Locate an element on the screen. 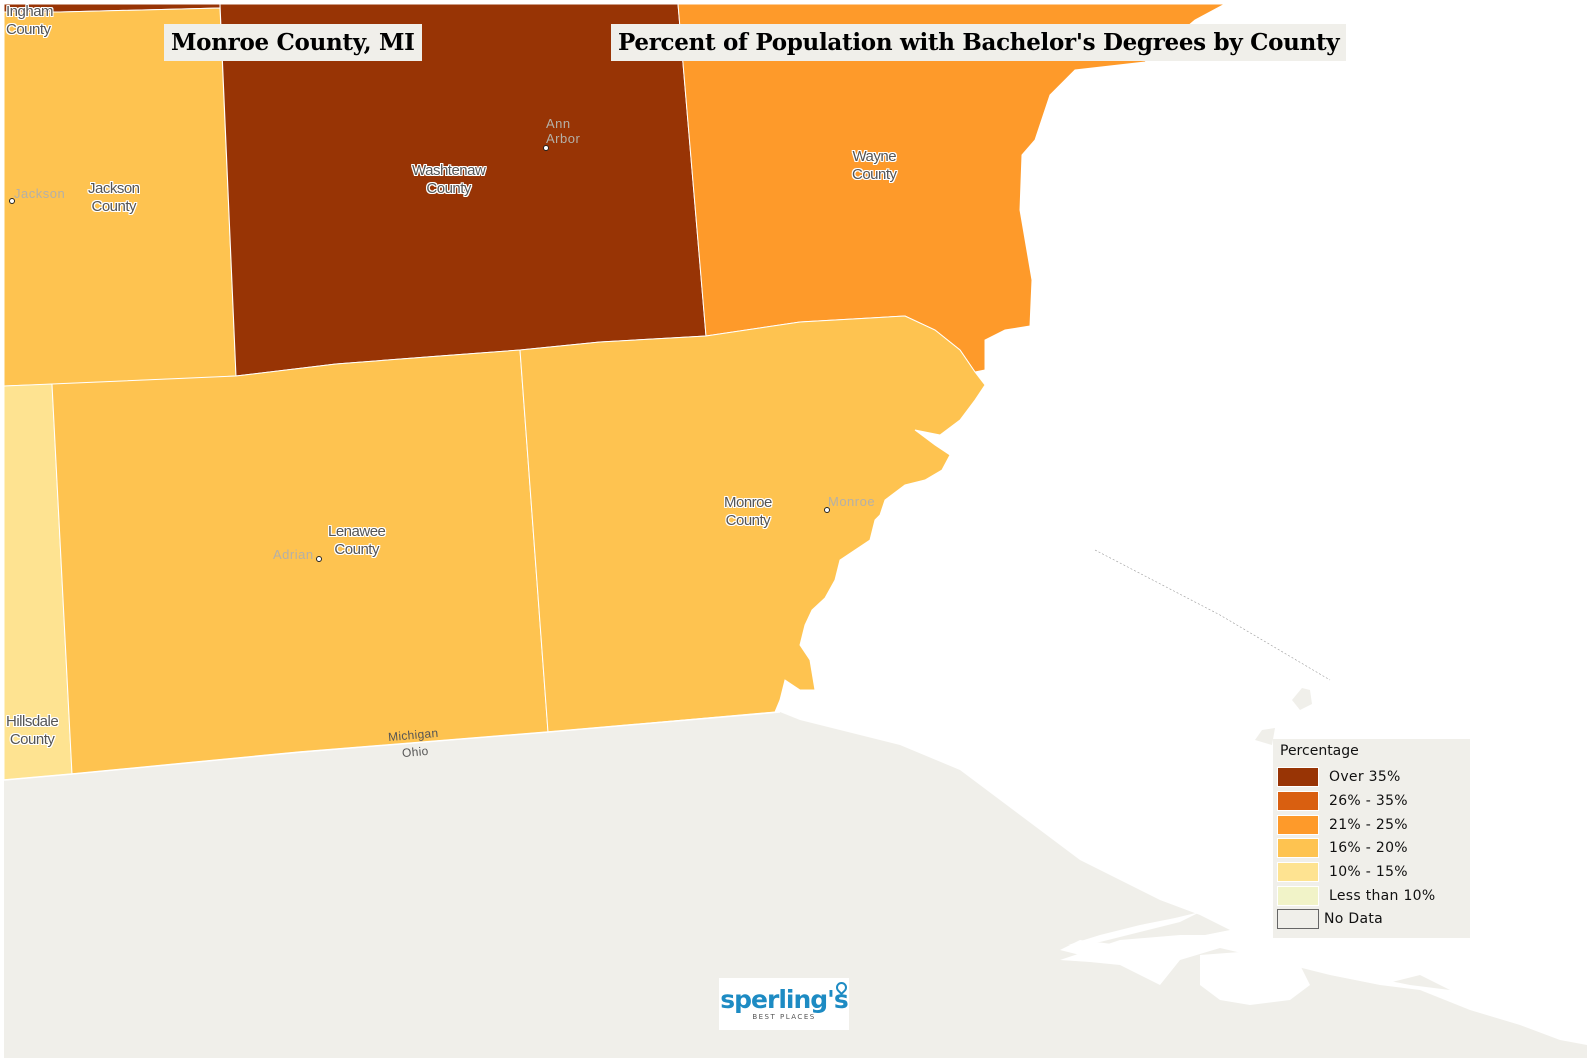  county-label-wayne: Wayne County is located at coordinates (874, 166).